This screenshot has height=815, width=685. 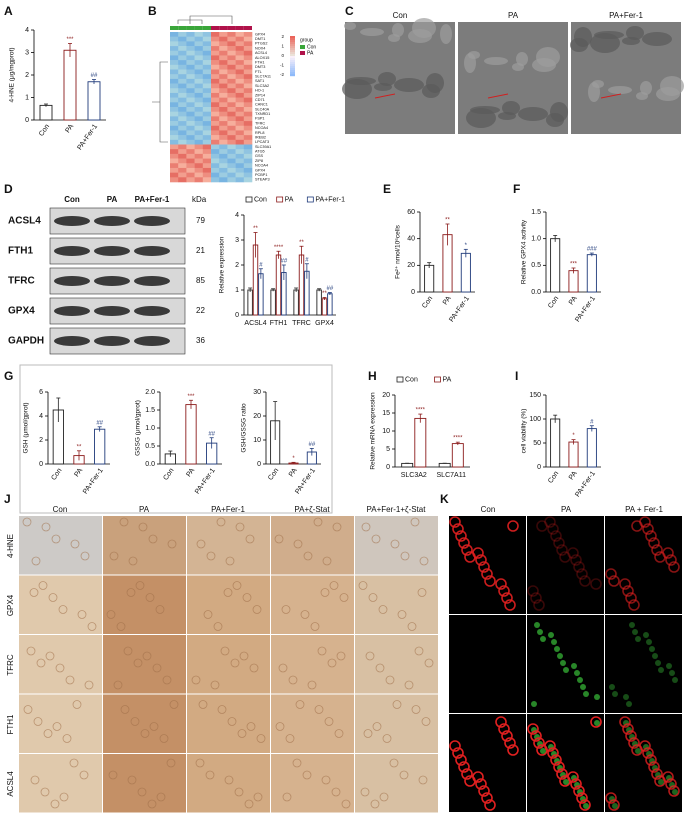 What do you see at coordinates (535, 419) in the screenshot?
I see `y-tick-label: 100` at bounding box center [535, 419].